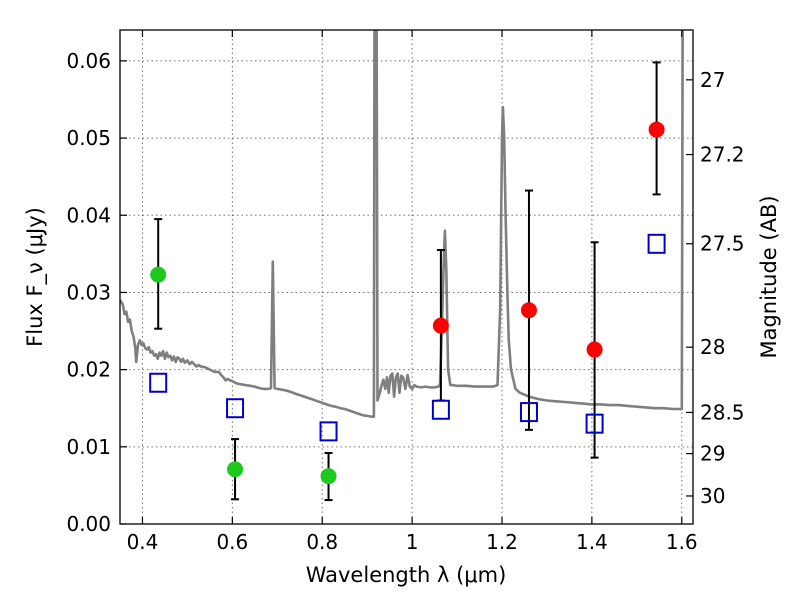 The width and height of the screenshot is (800, 600). What do you see at coordinates (712, 80) in the screenshot?
I see `right-tick-label: 27` at bounding box center [712, 80].